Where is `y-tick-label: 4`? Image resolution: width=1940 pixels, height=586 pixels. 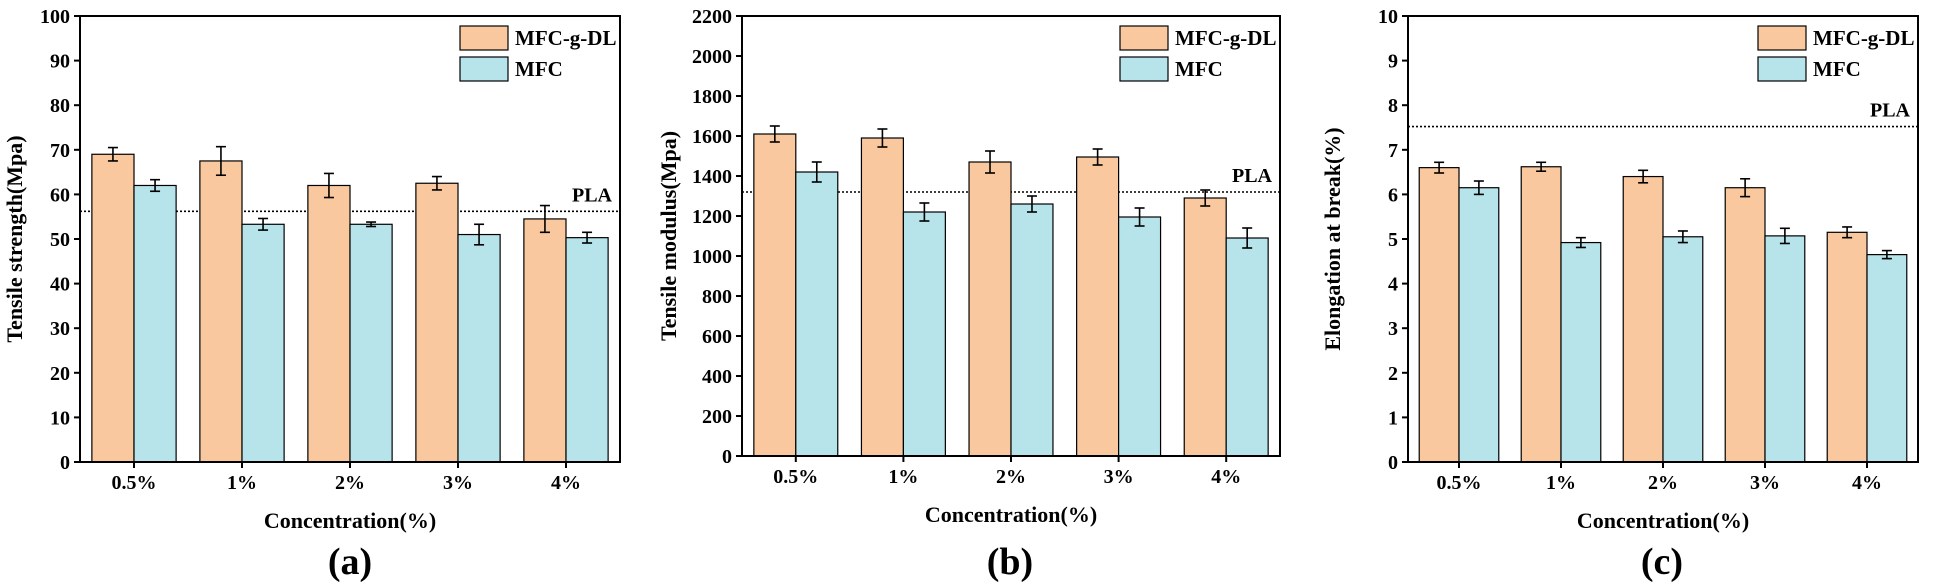
y-tick-label: 4 is located at coordinates (1393, 285).